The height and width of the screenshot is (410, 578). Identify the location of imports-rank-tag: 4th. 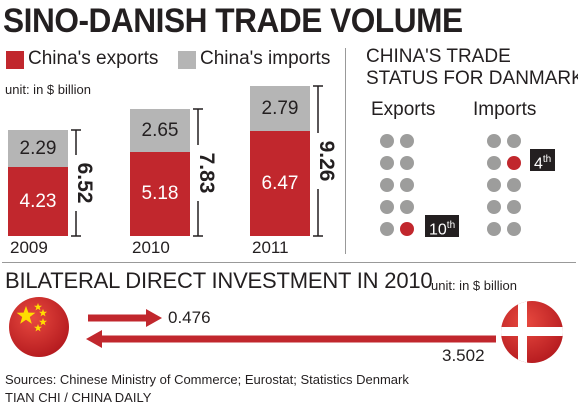
(543, 161).